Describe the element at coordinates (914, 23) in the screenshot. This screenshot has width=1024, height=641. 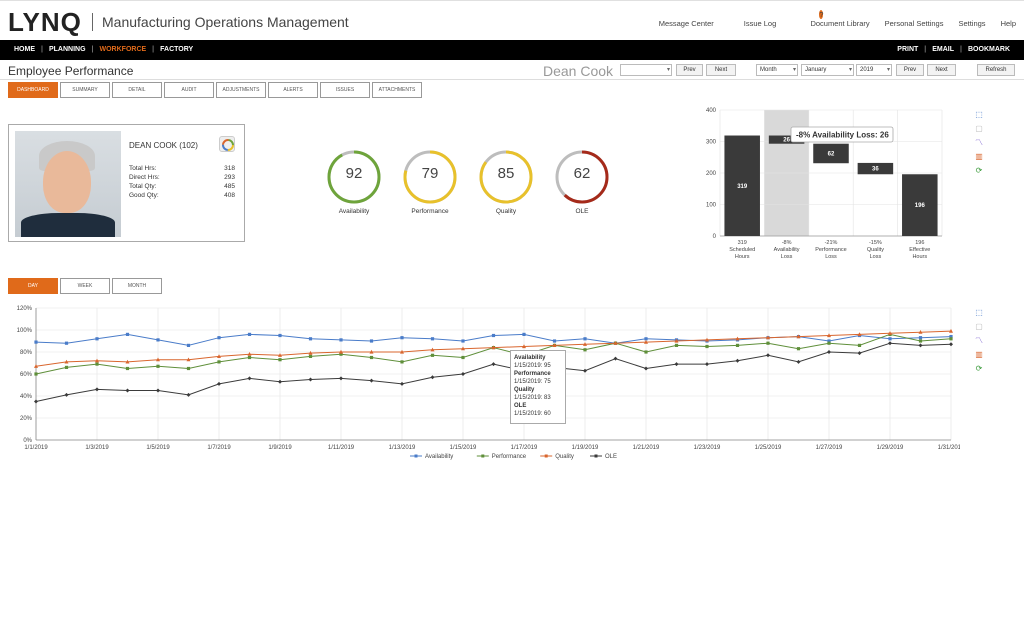
I see `personal-settings-link: Personal Settings` at that location.